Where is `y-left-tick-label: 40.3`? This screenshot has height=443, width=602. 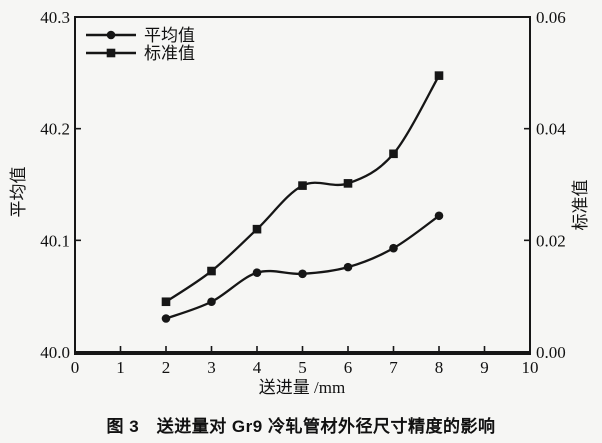
y-left-tick-label: 40.3 is located at coordinates (55, 17).